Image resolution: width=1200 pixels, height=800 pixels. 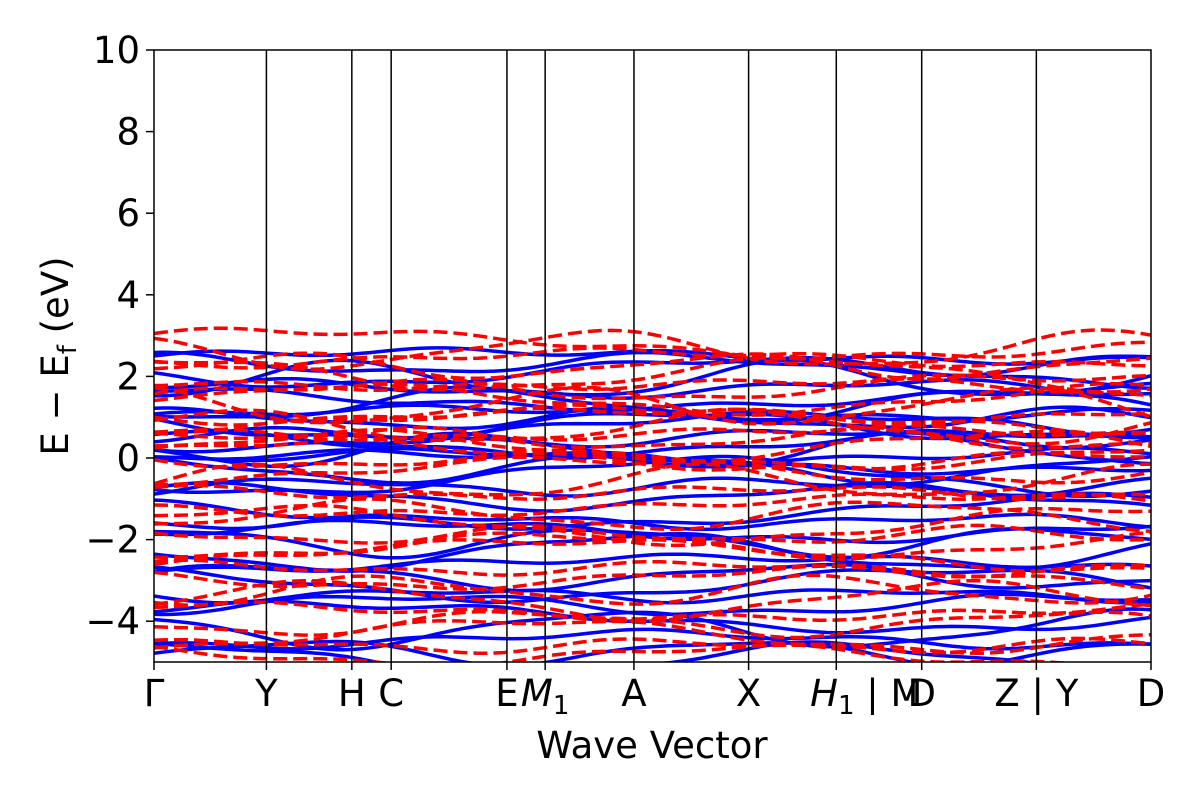 I want to click on x-tick-label: X, so click(x=748, y=693).